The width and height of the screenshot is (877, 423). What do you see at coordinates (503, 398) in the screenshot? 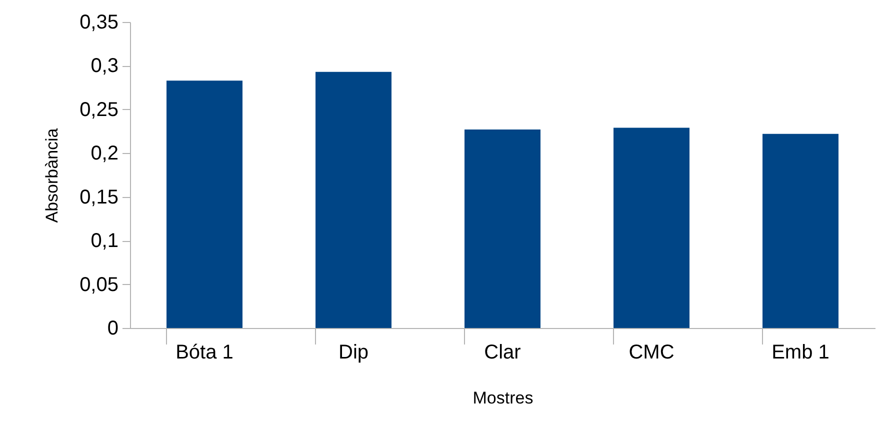
I see `x-axis-title: Mostres` at bounding box center [503, 398].